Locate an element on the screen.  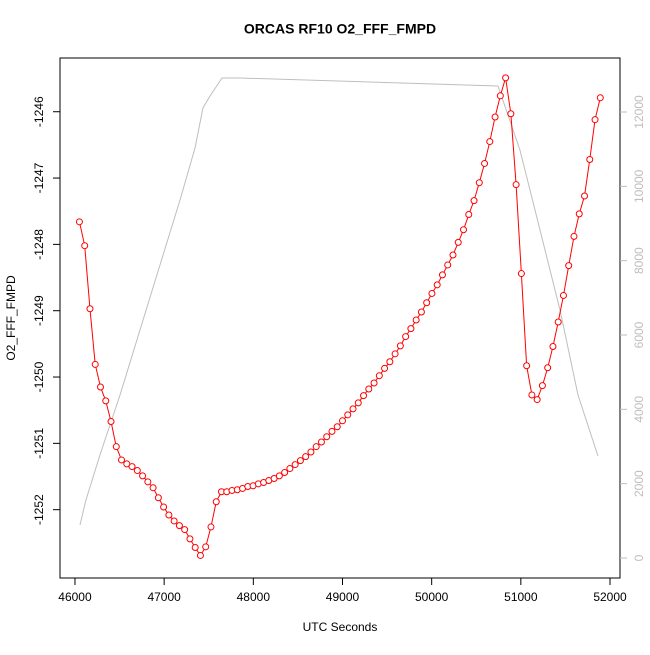
x-tick-label: 51000 is located at coordinates (521, 597).